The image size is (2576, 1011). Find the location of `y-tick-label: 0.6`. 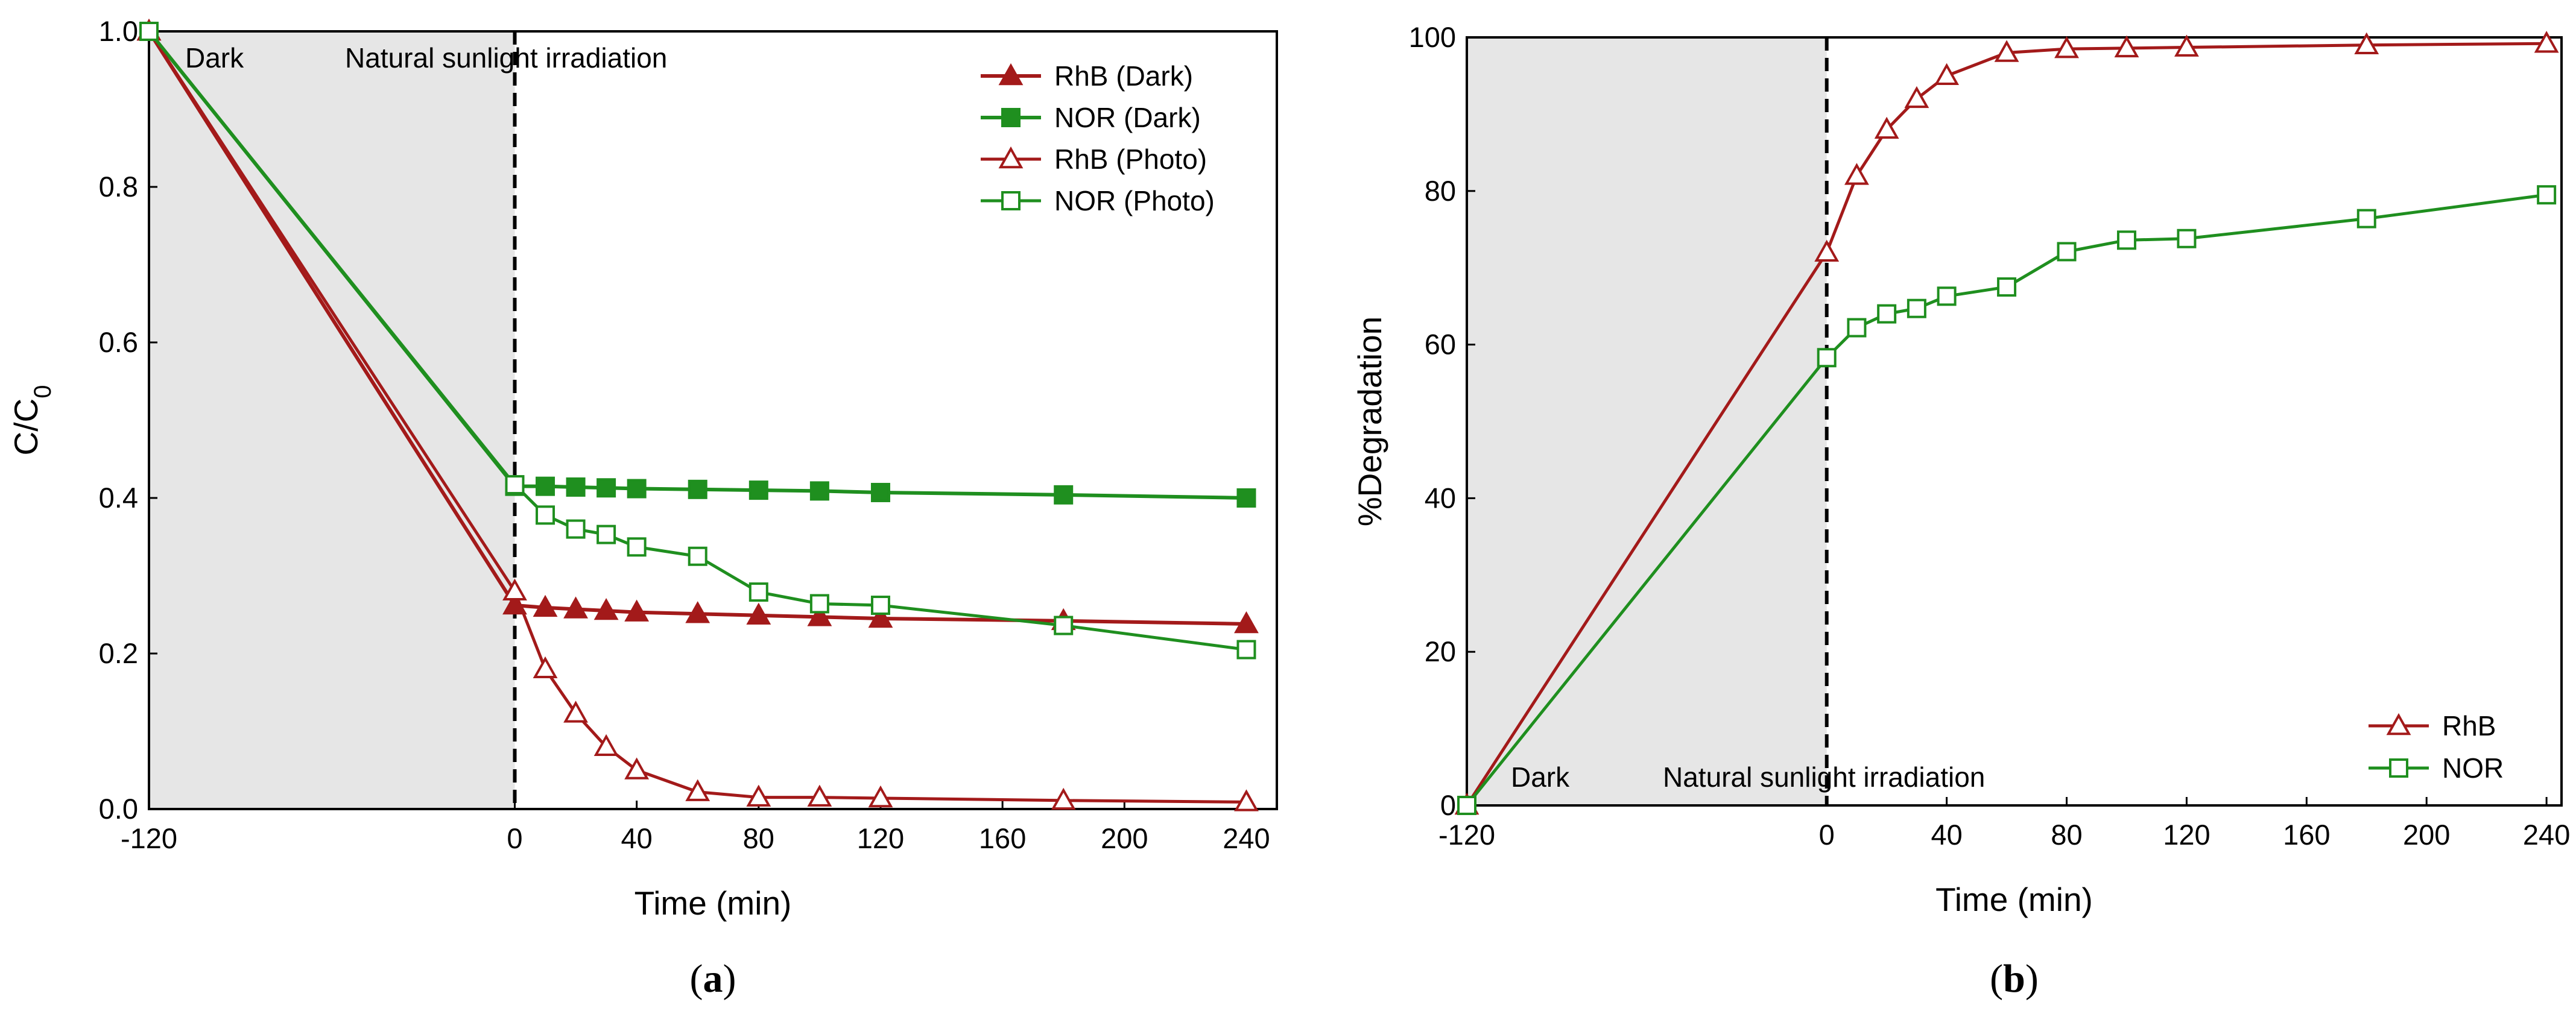

y-tick-label: 0.6 is located at coordinates (118, 342).